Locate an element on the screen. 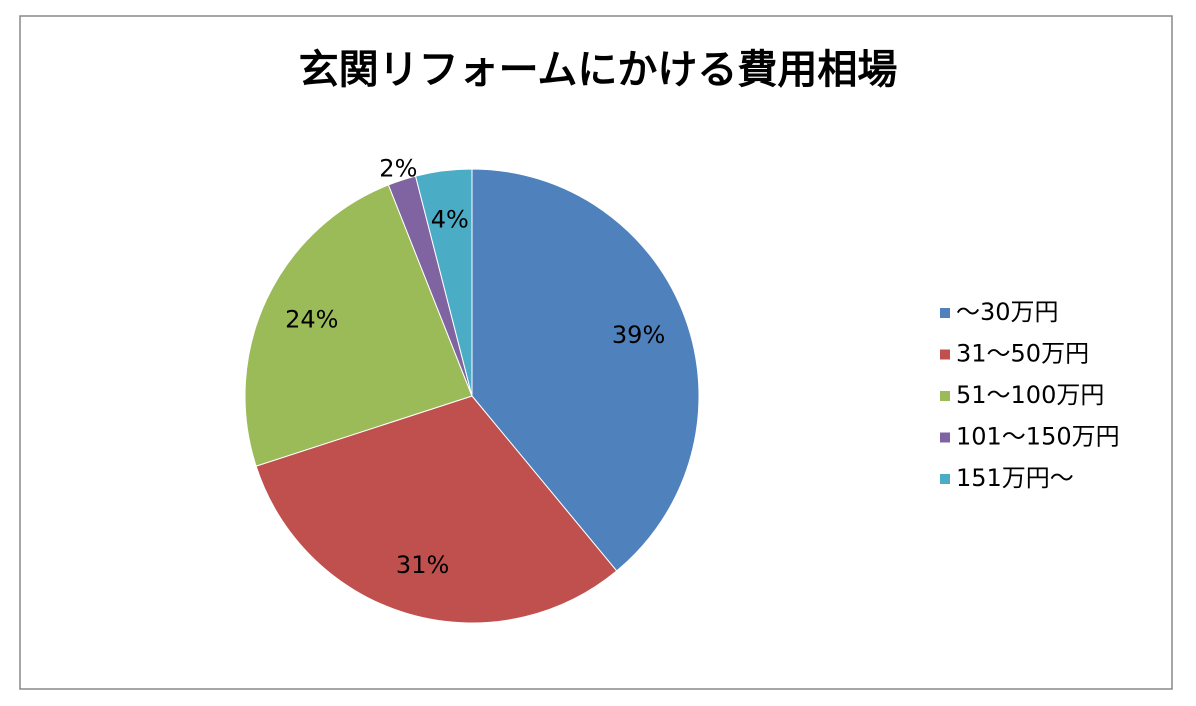 The width and height of the screenshot is (1196, 706). data-label: 39% is located at coordinates (638, 335).